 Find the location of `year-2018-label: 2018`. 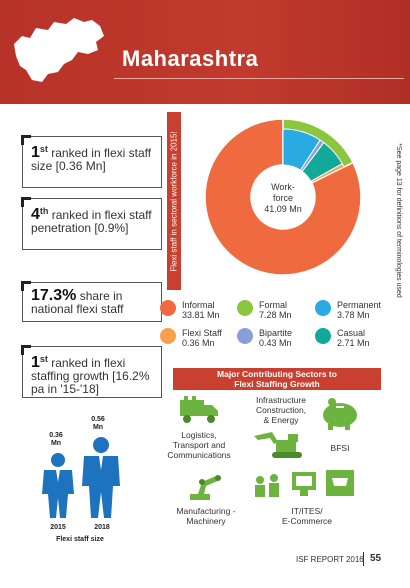

year-2018-label: 2018 is located at coordinates (102, 527).